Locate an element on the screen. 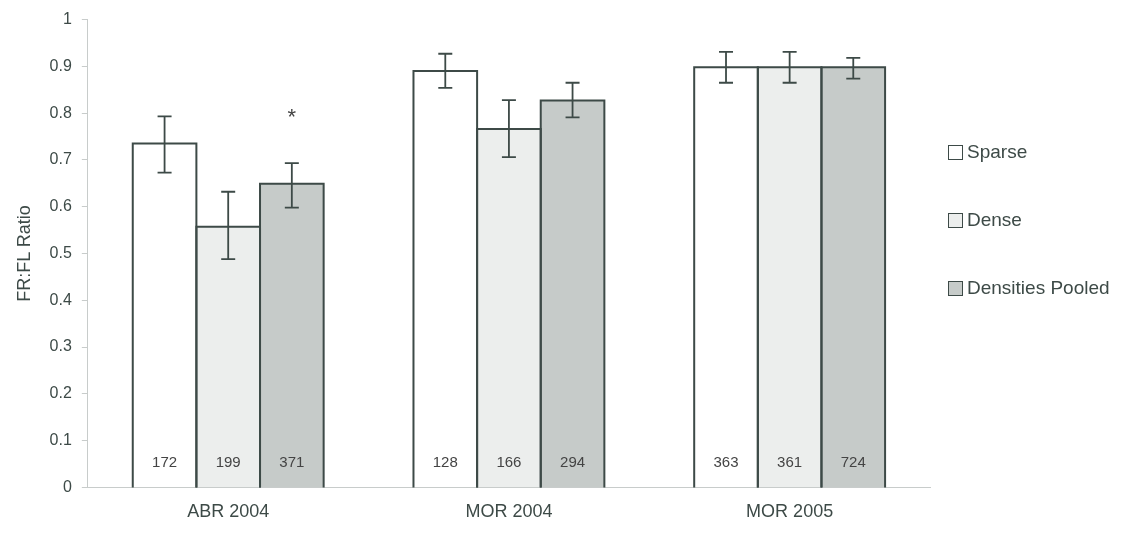 The width and height of the screenshot is (1137, 537). annotation: 172 is located at coordinates (165, 461).